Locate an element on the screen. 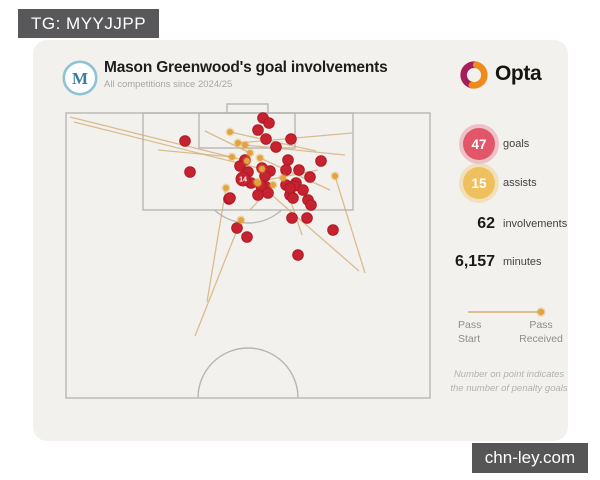 This screenshot has width=600, height=480. opta-logo-wordmark: Opta is located at coordinates (518, 73).